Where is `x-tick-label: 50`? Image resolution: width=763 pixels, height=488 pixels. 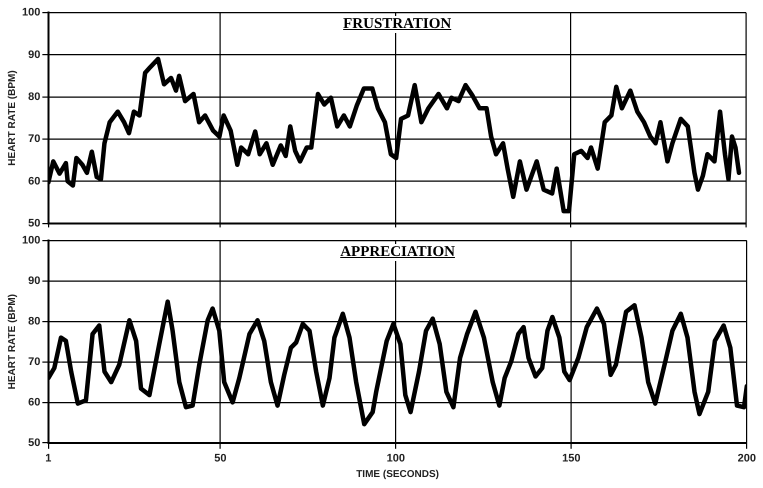 x-tick-label: 50 is located at coordinates (220, 458).